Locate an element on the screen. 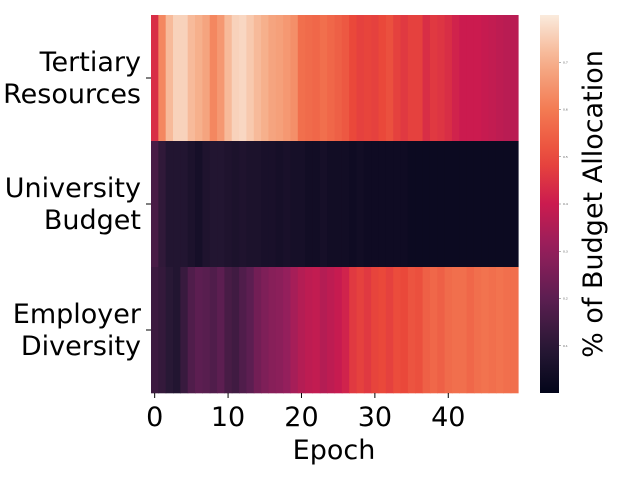 This screenshot has height=480, width=625. colorbar: 0.1 0.2 0.3 0.4 0.5 0.6 0.7 is located at coordinates (554, 204).